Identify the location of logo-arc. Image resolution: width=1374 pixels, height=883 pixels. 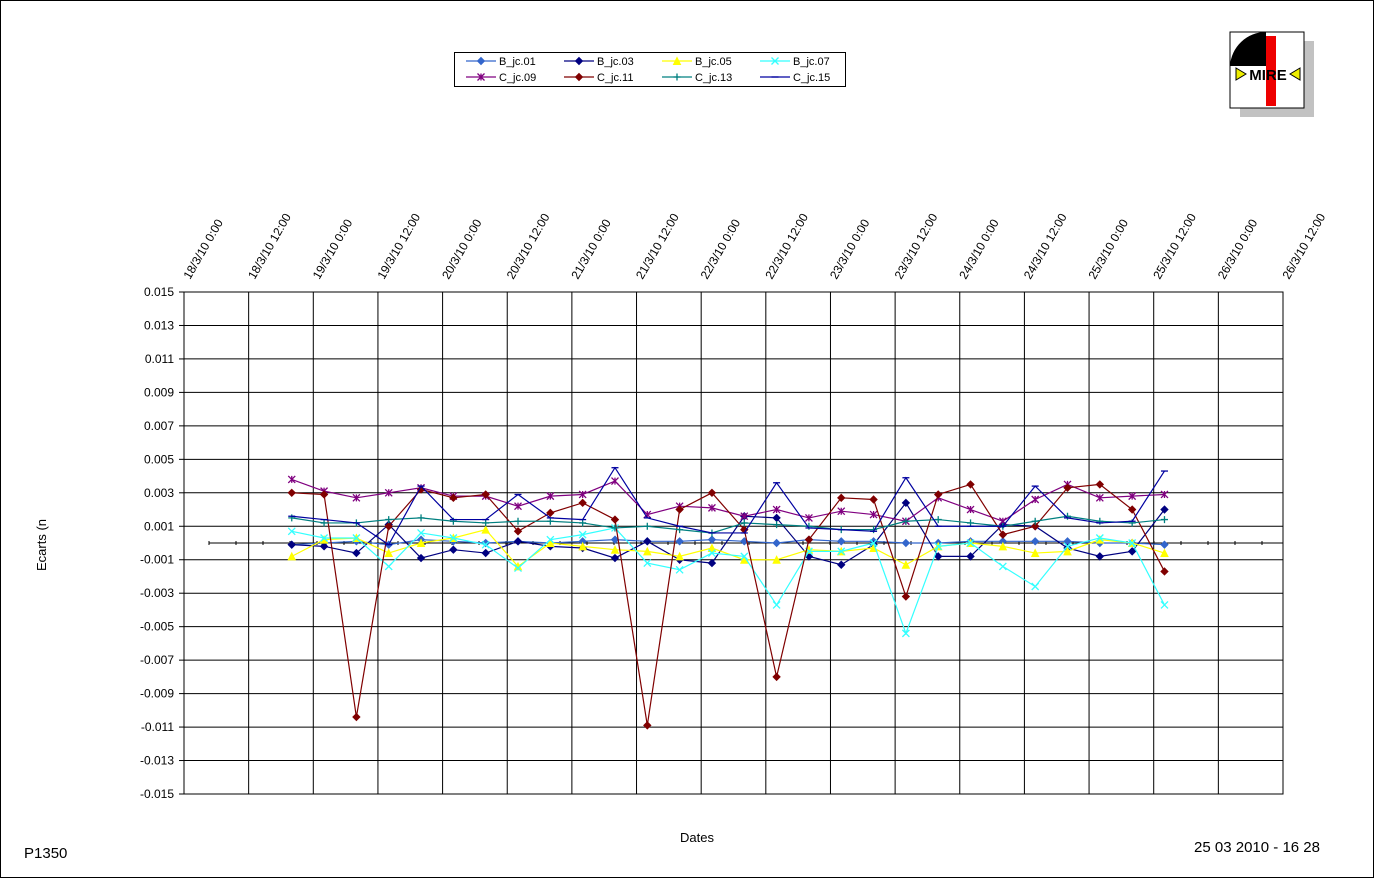
(1248, 48).